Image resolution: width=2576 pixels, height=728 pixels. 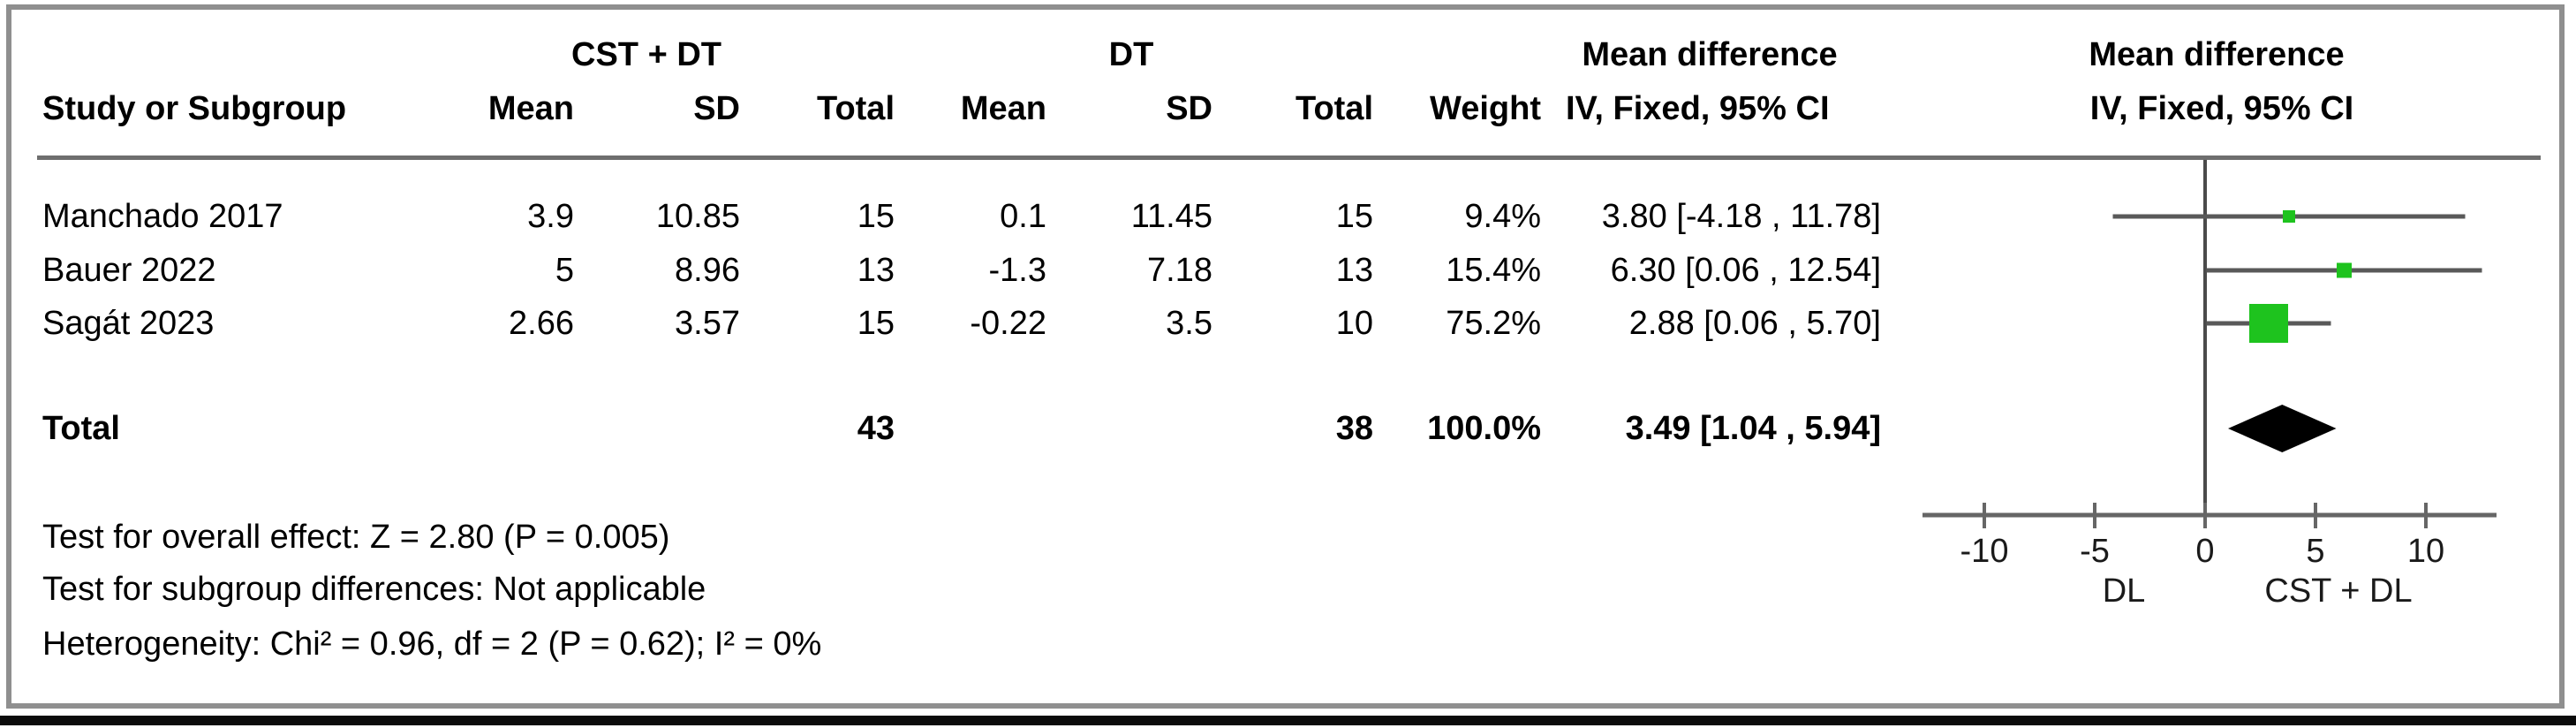 What do you see at coordinates (1017, 270) in the screenshot?
I see `row-1-mean-ctrl: -1.3` at bounding box center [1017, 270].